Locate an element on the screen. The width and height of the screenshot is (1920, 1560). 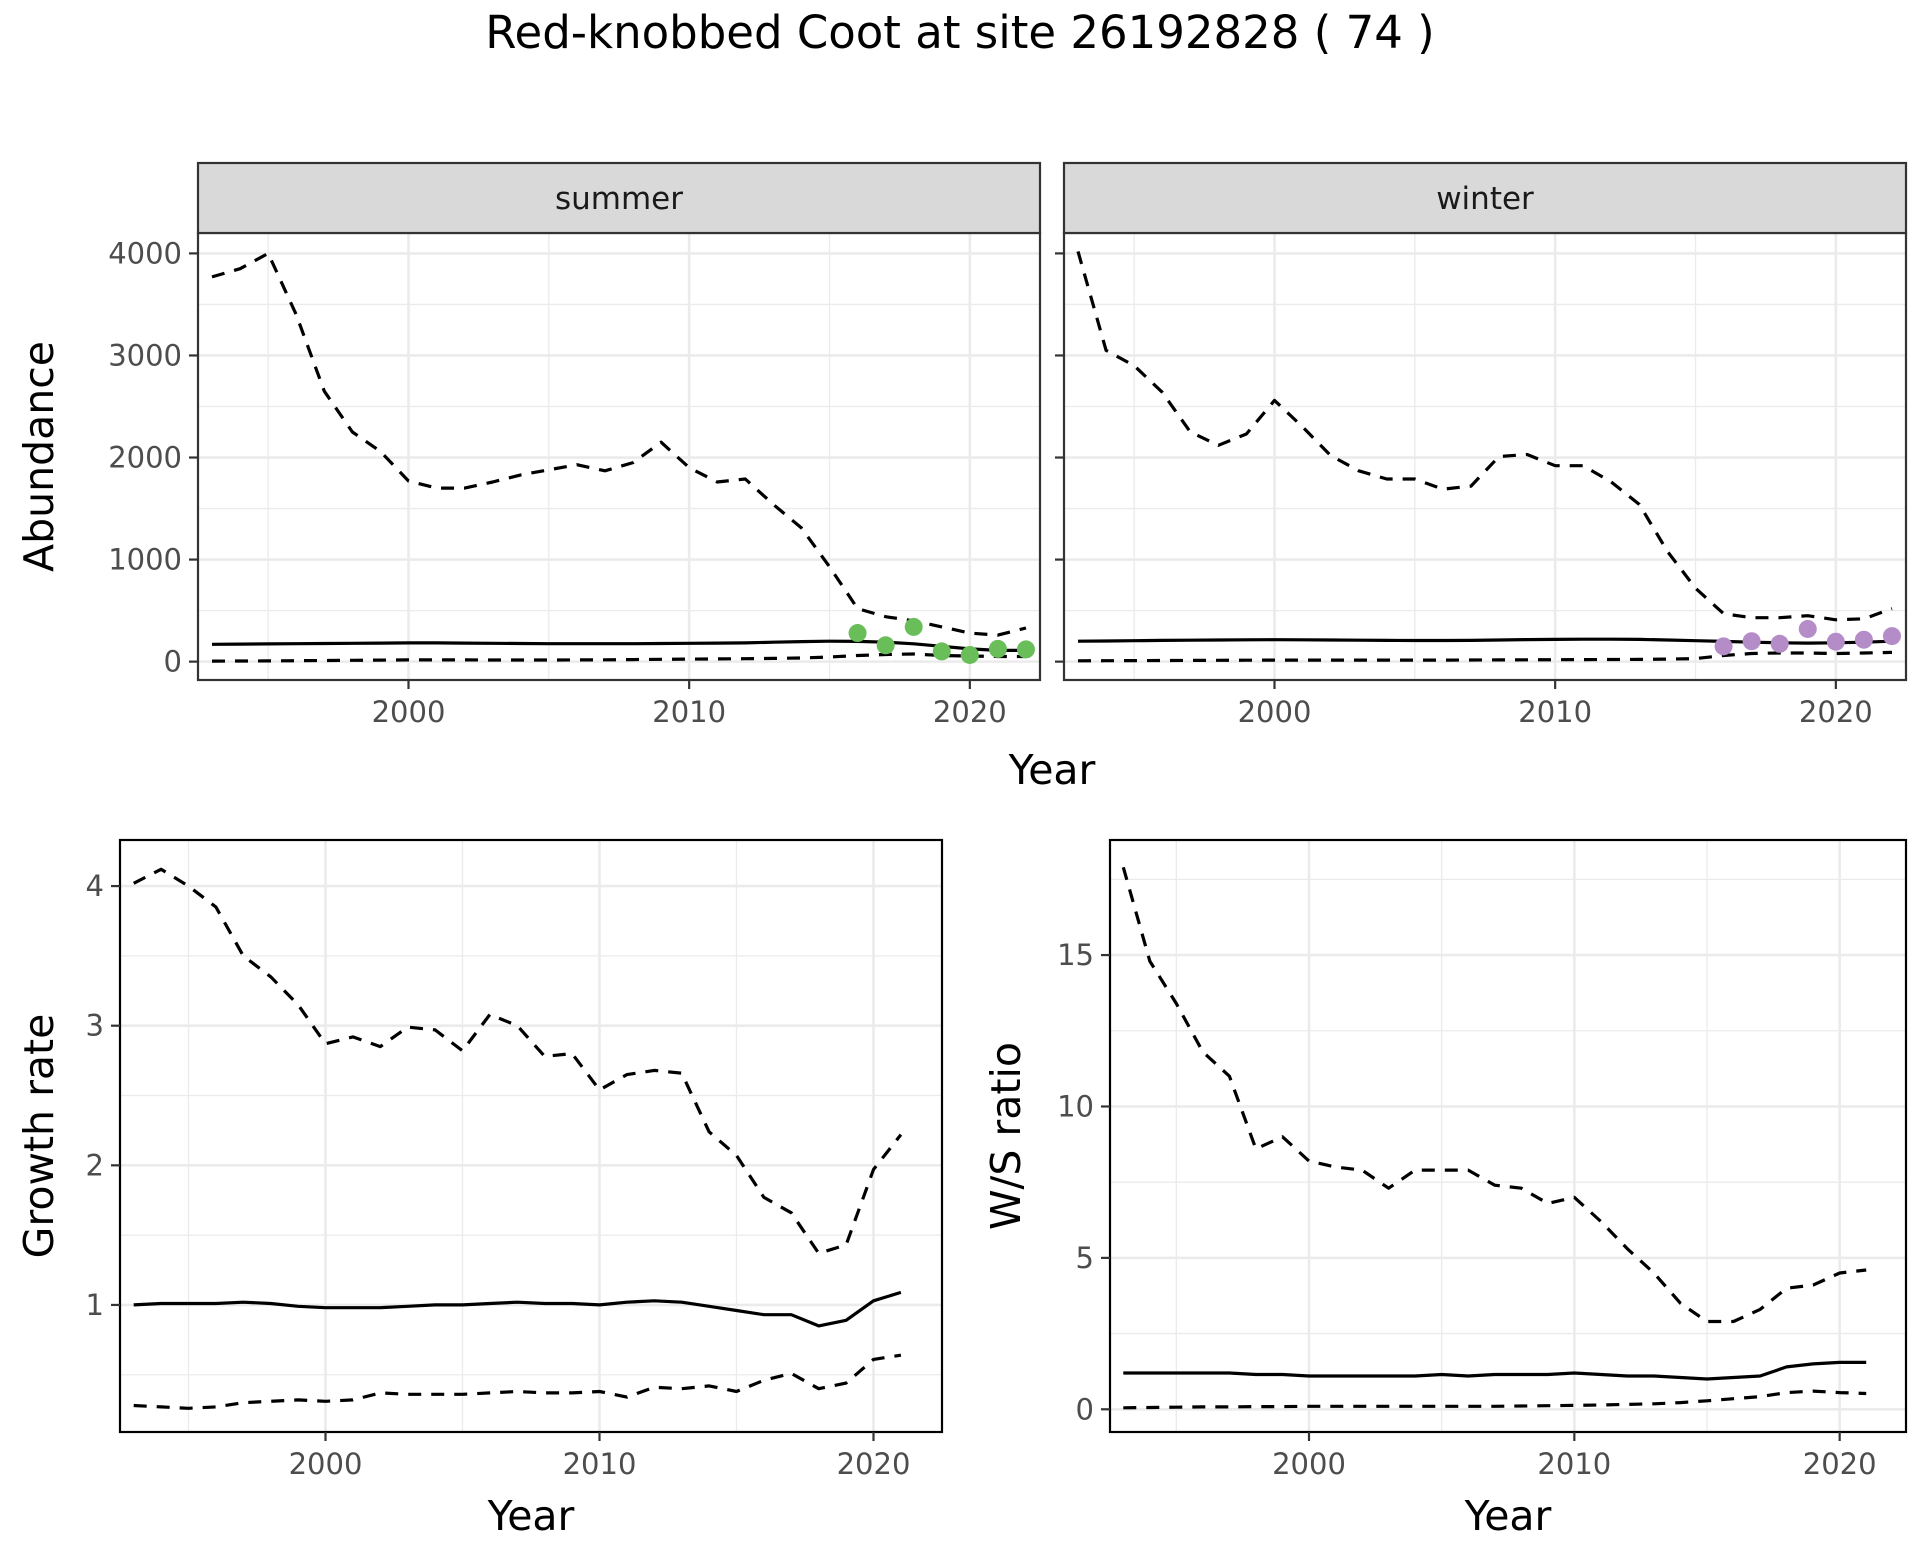
y-tick-label: 2 is located at coordinates (95, 1165).